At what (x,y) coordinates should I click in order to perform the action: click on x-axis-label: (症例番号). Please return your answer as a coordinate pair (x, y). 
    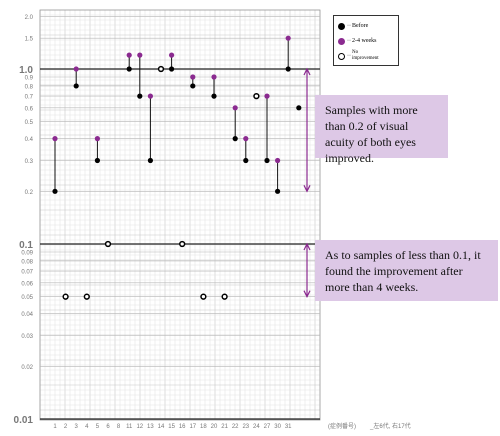
    Looking at the image, I should click on (342, 426).